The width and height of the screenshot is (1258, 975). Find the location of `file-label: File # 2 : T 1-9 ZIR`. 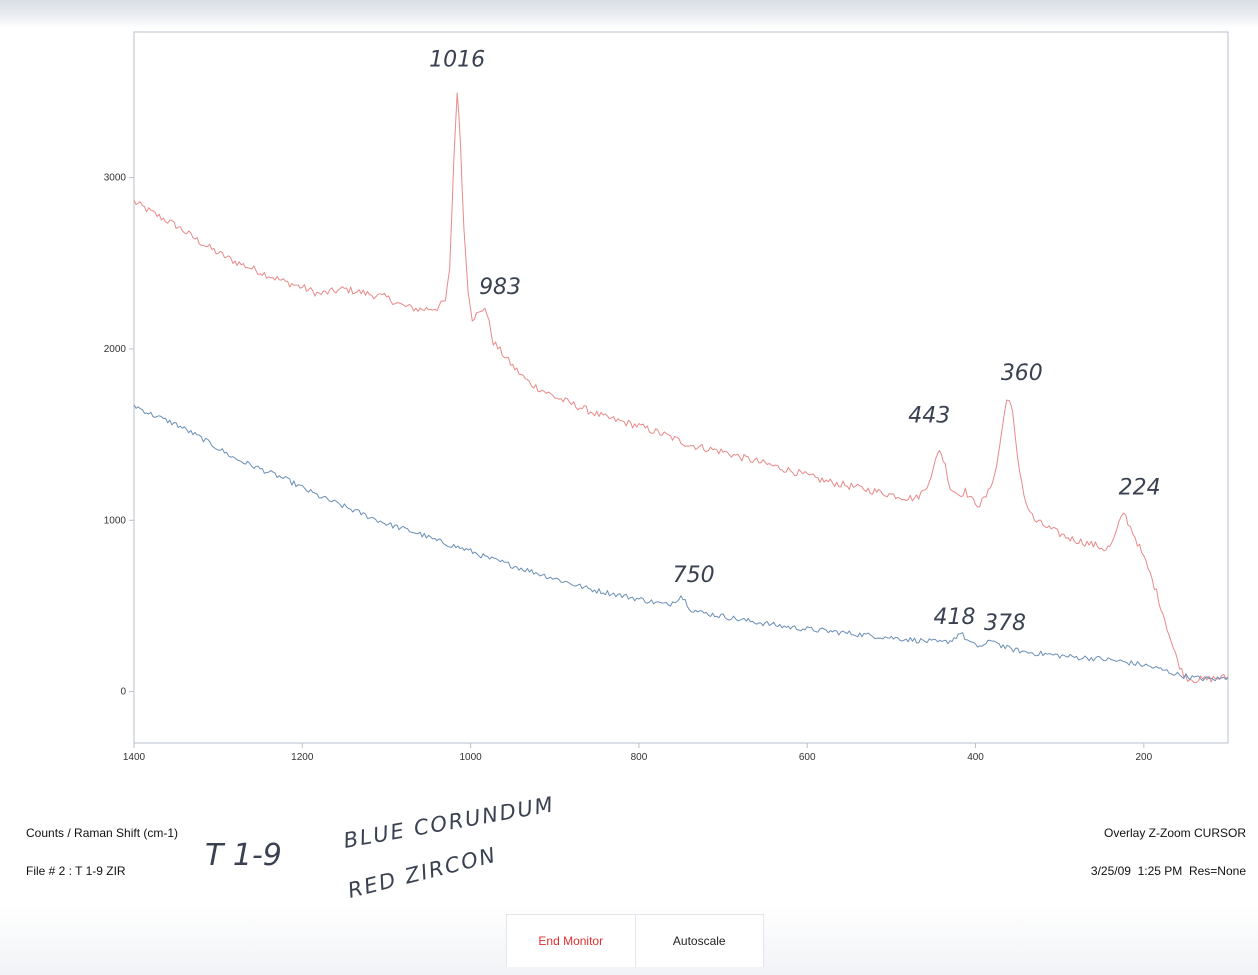

file-label: File # 2 : T 1-9 ZIR is located at coordinates (76, 871).